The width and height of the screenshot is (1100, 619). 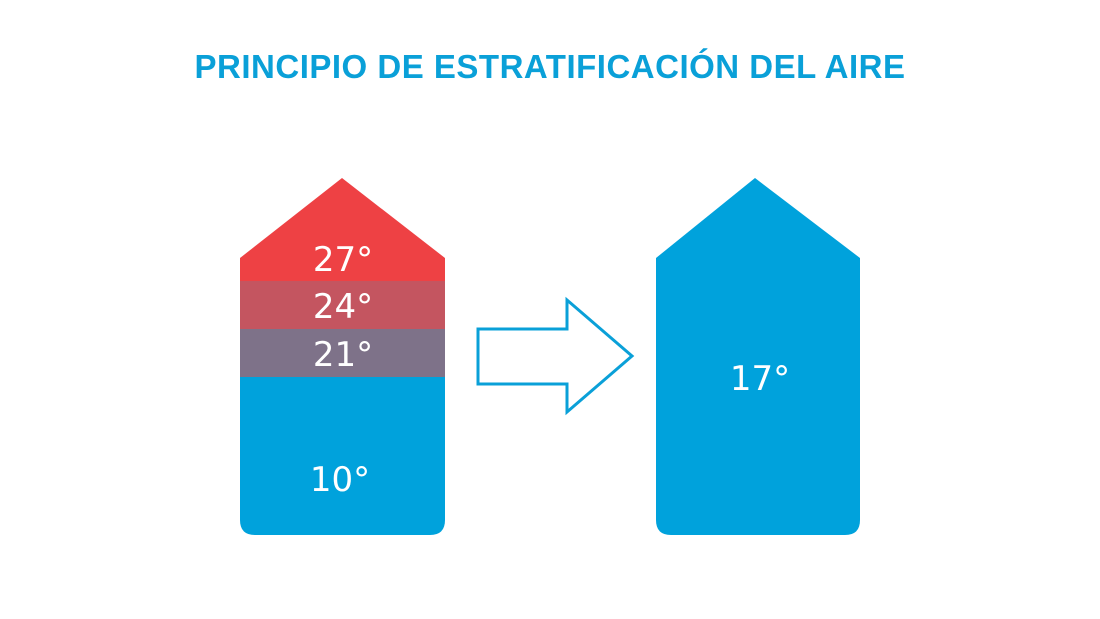 I want to click on temp-label-27: 27°, so click(x=343, y=260).